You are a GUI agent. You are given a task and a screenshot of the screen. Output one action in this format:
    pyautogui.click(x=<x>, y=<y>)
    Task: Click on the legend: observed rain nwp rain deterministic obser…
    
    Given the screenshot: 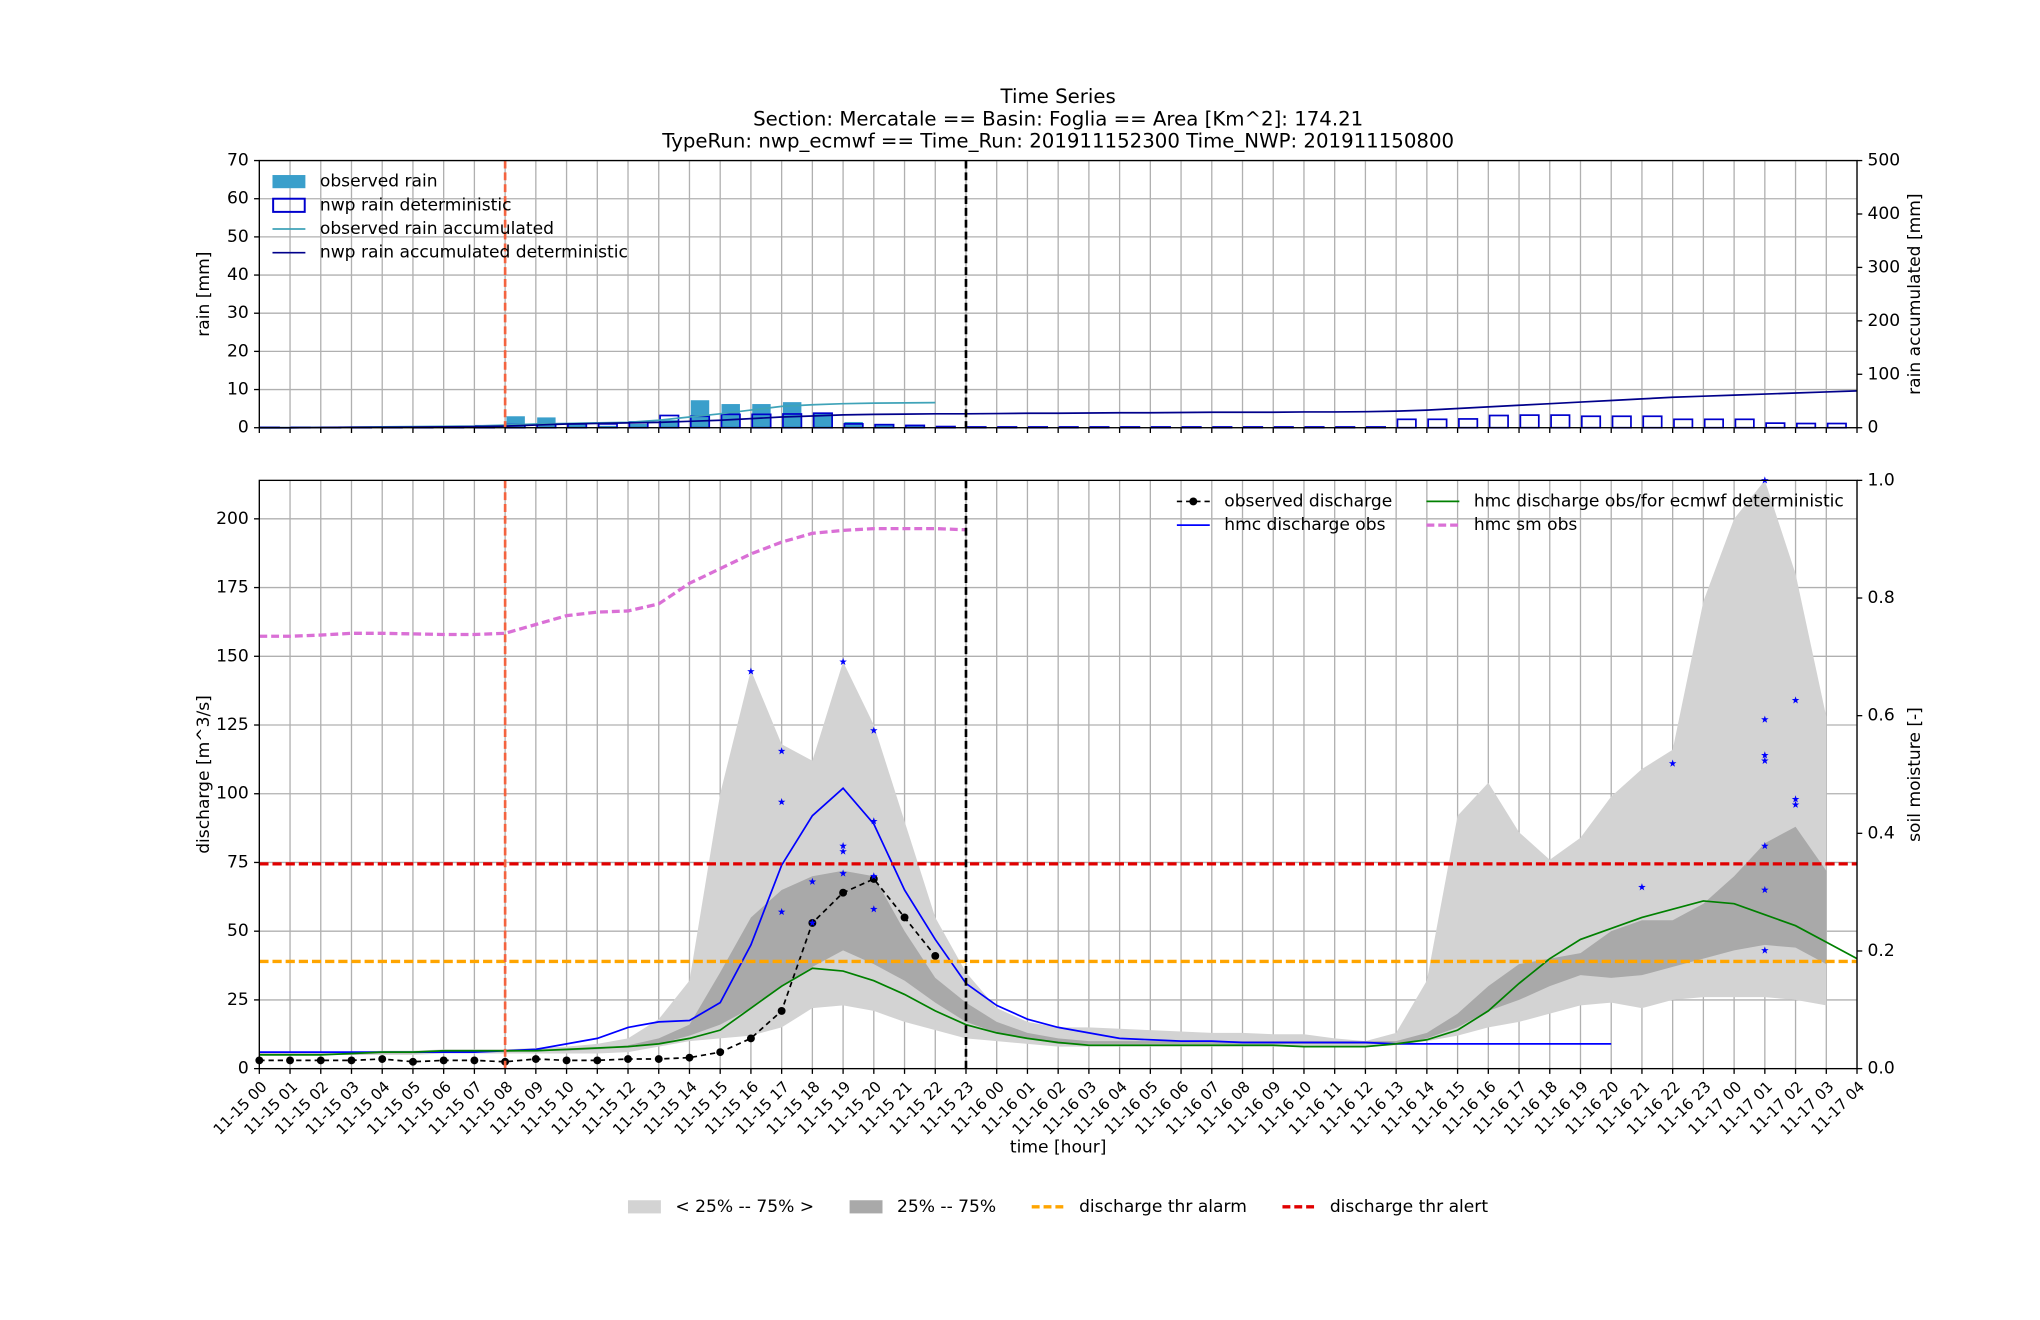 What is the action you would take?
    pyautogui.click(x=450, y=217)
    